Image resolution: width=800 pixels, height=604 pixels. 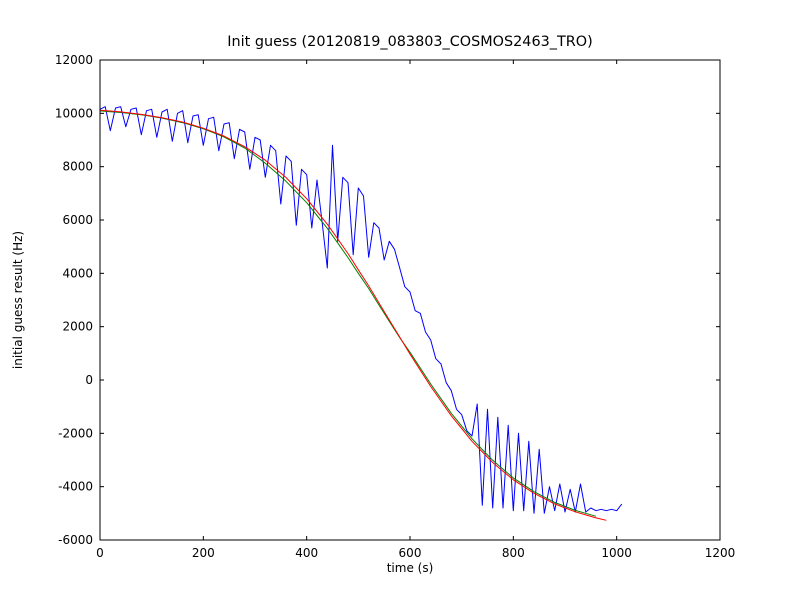 I want to click on x-tick-label: 400, so click(x=306, y=553).